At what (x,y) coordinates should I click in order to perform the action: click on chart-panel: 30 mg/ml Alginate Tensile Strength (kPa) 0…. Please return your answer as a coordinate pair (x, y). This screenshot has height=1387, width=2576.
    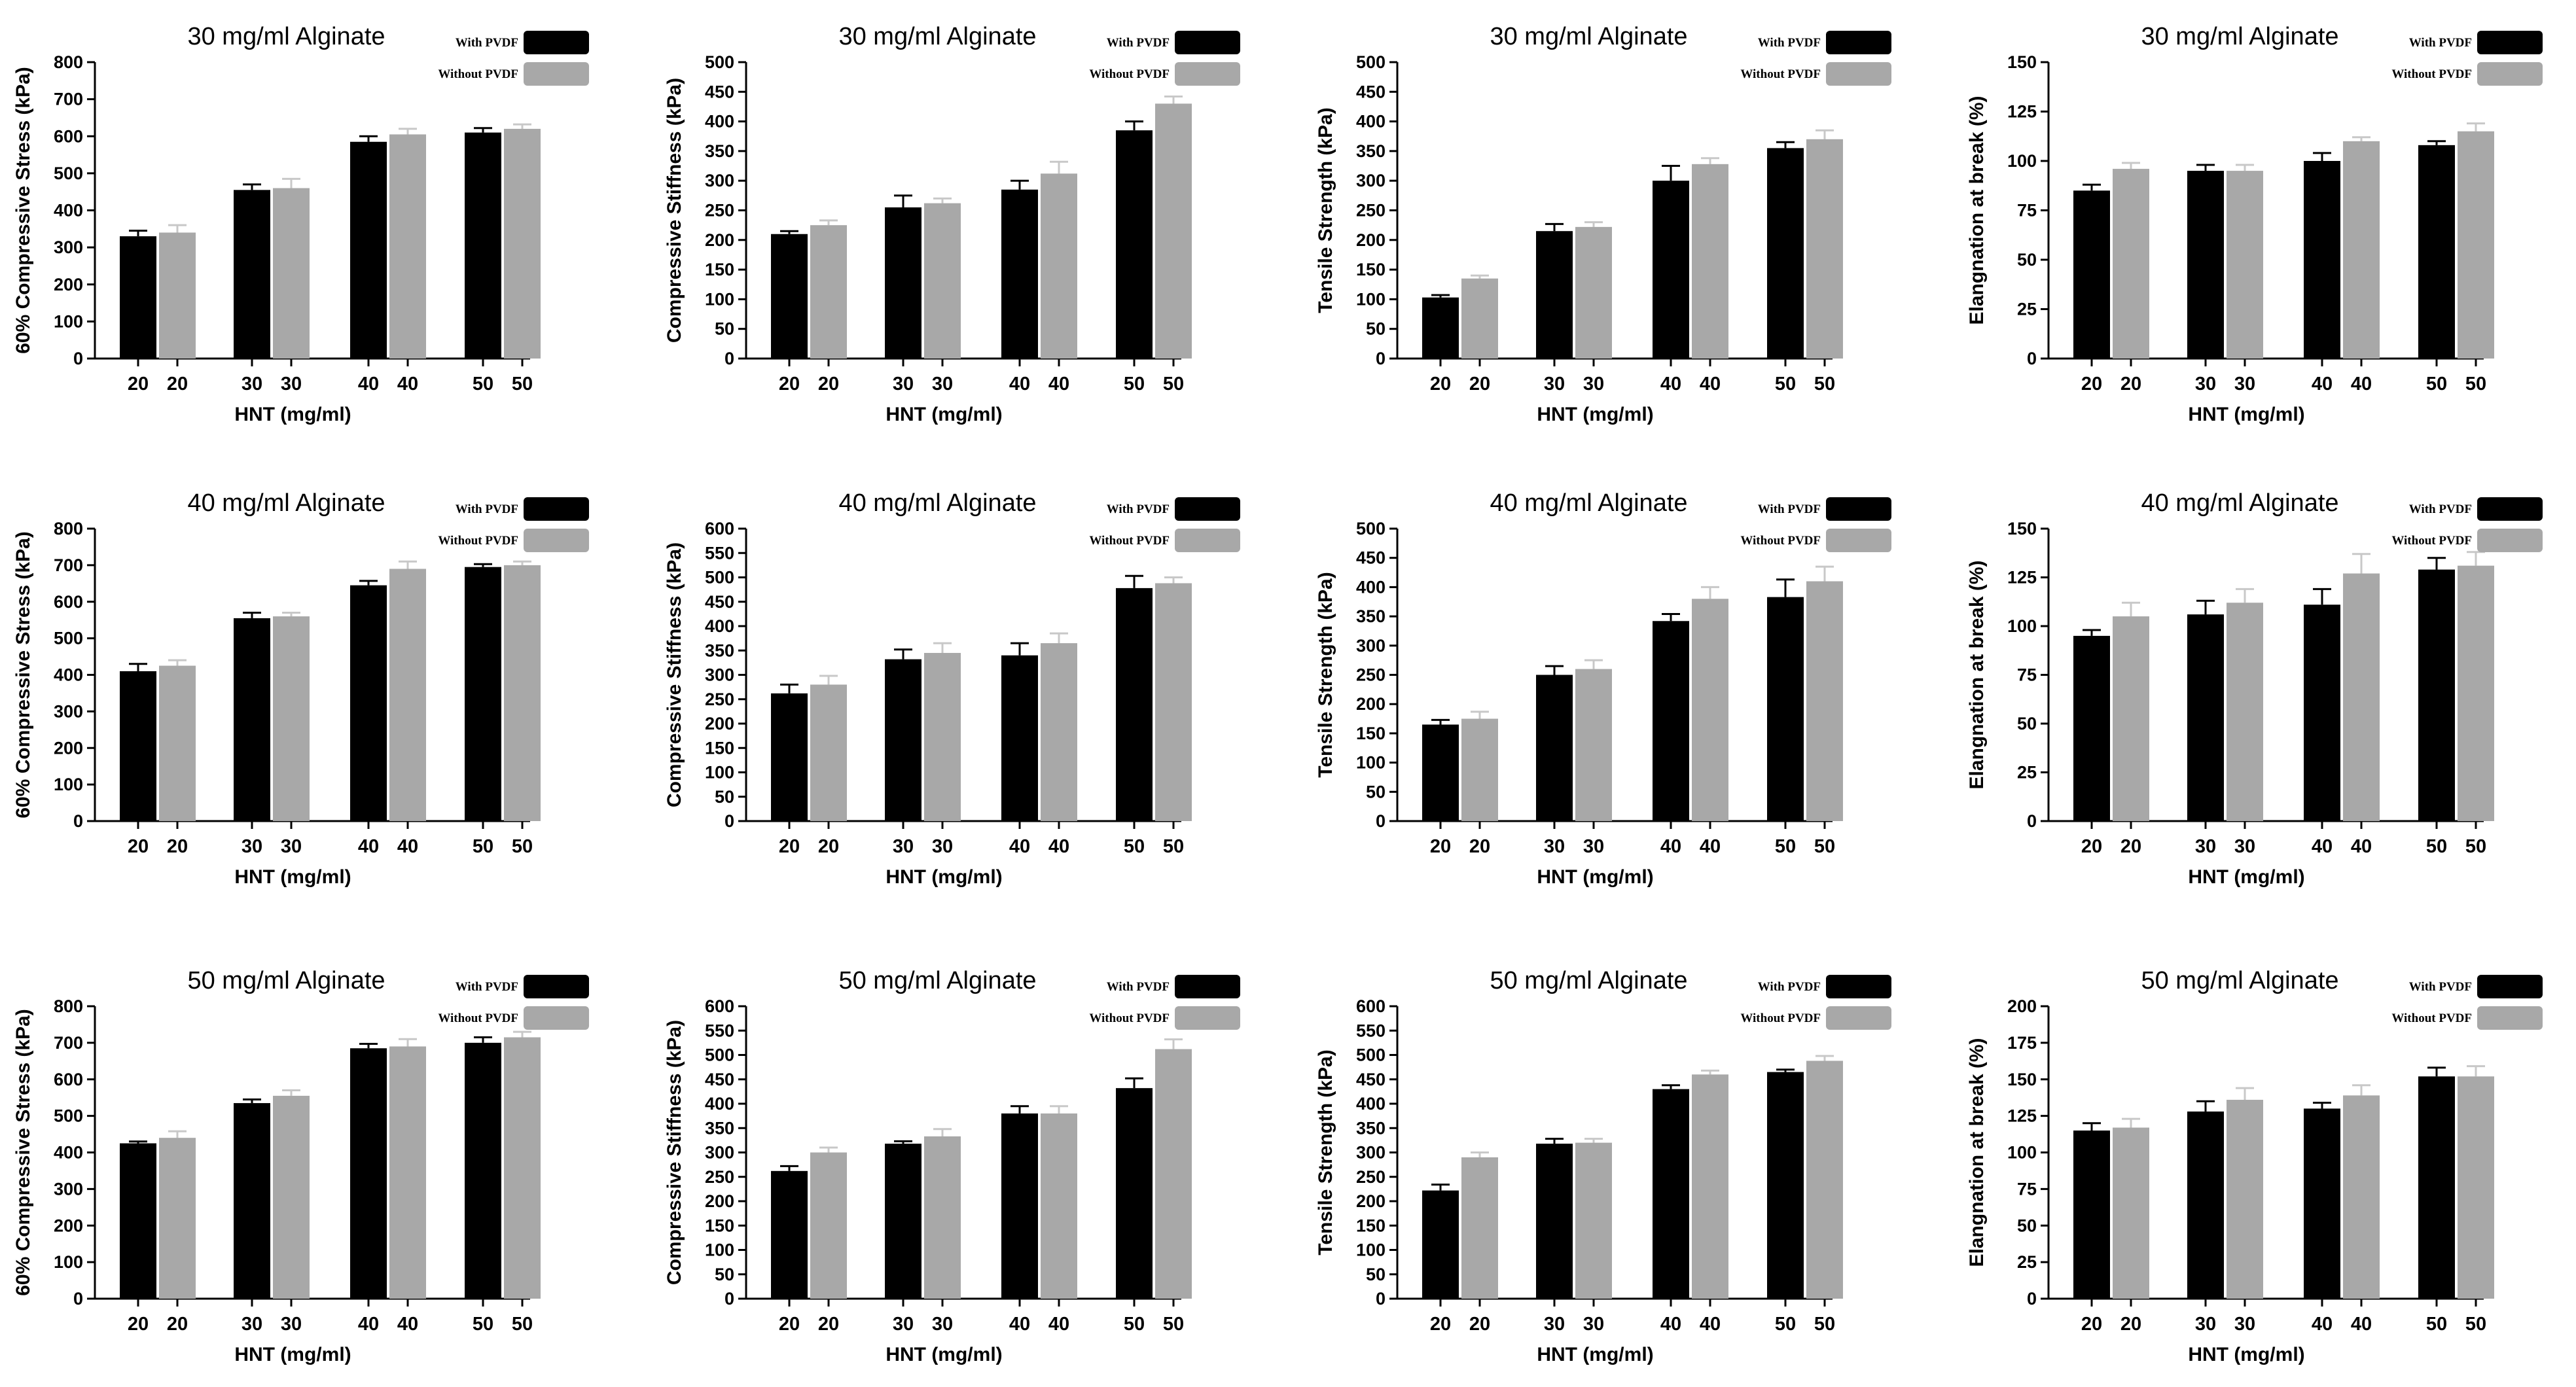
    Looking at the image, I should click on (1603, 224).